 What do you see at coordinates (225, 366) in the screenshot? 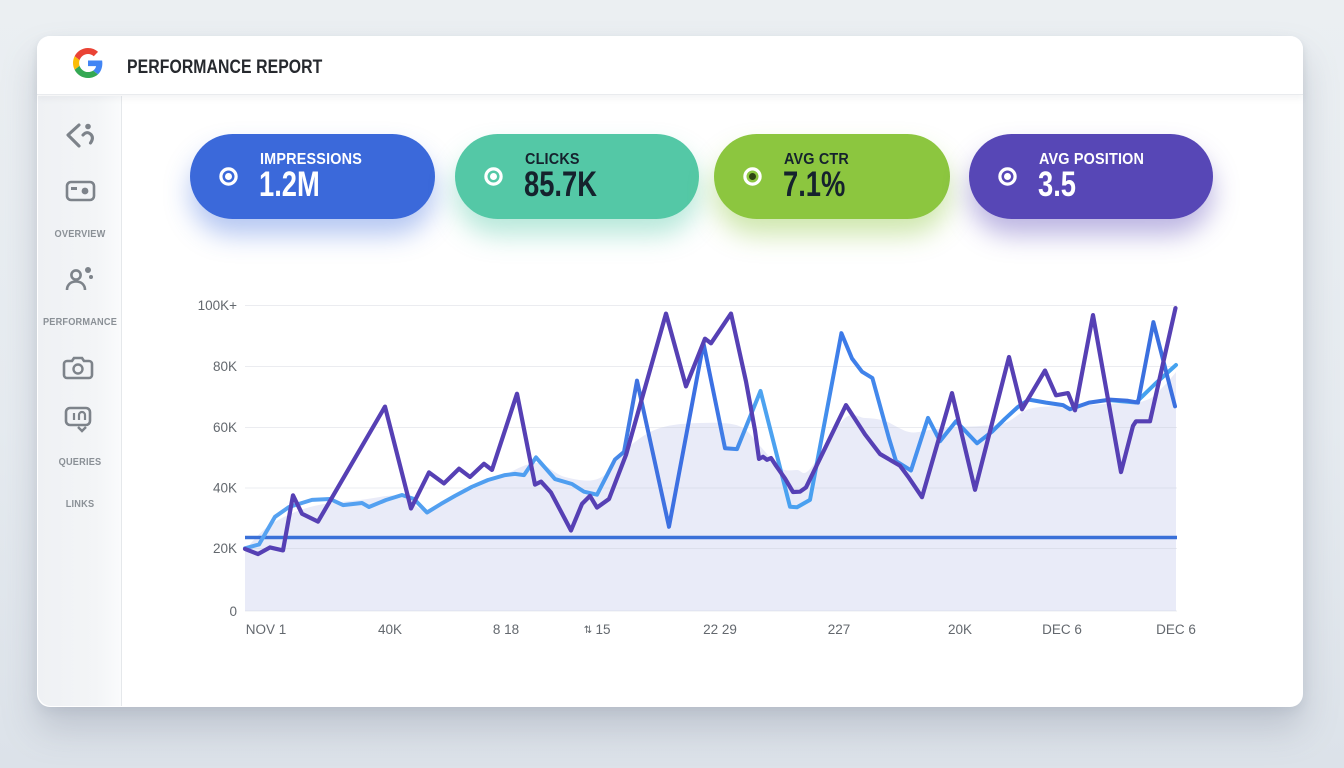
I see `svg-text: 80K` at bounding box center [225, 366].